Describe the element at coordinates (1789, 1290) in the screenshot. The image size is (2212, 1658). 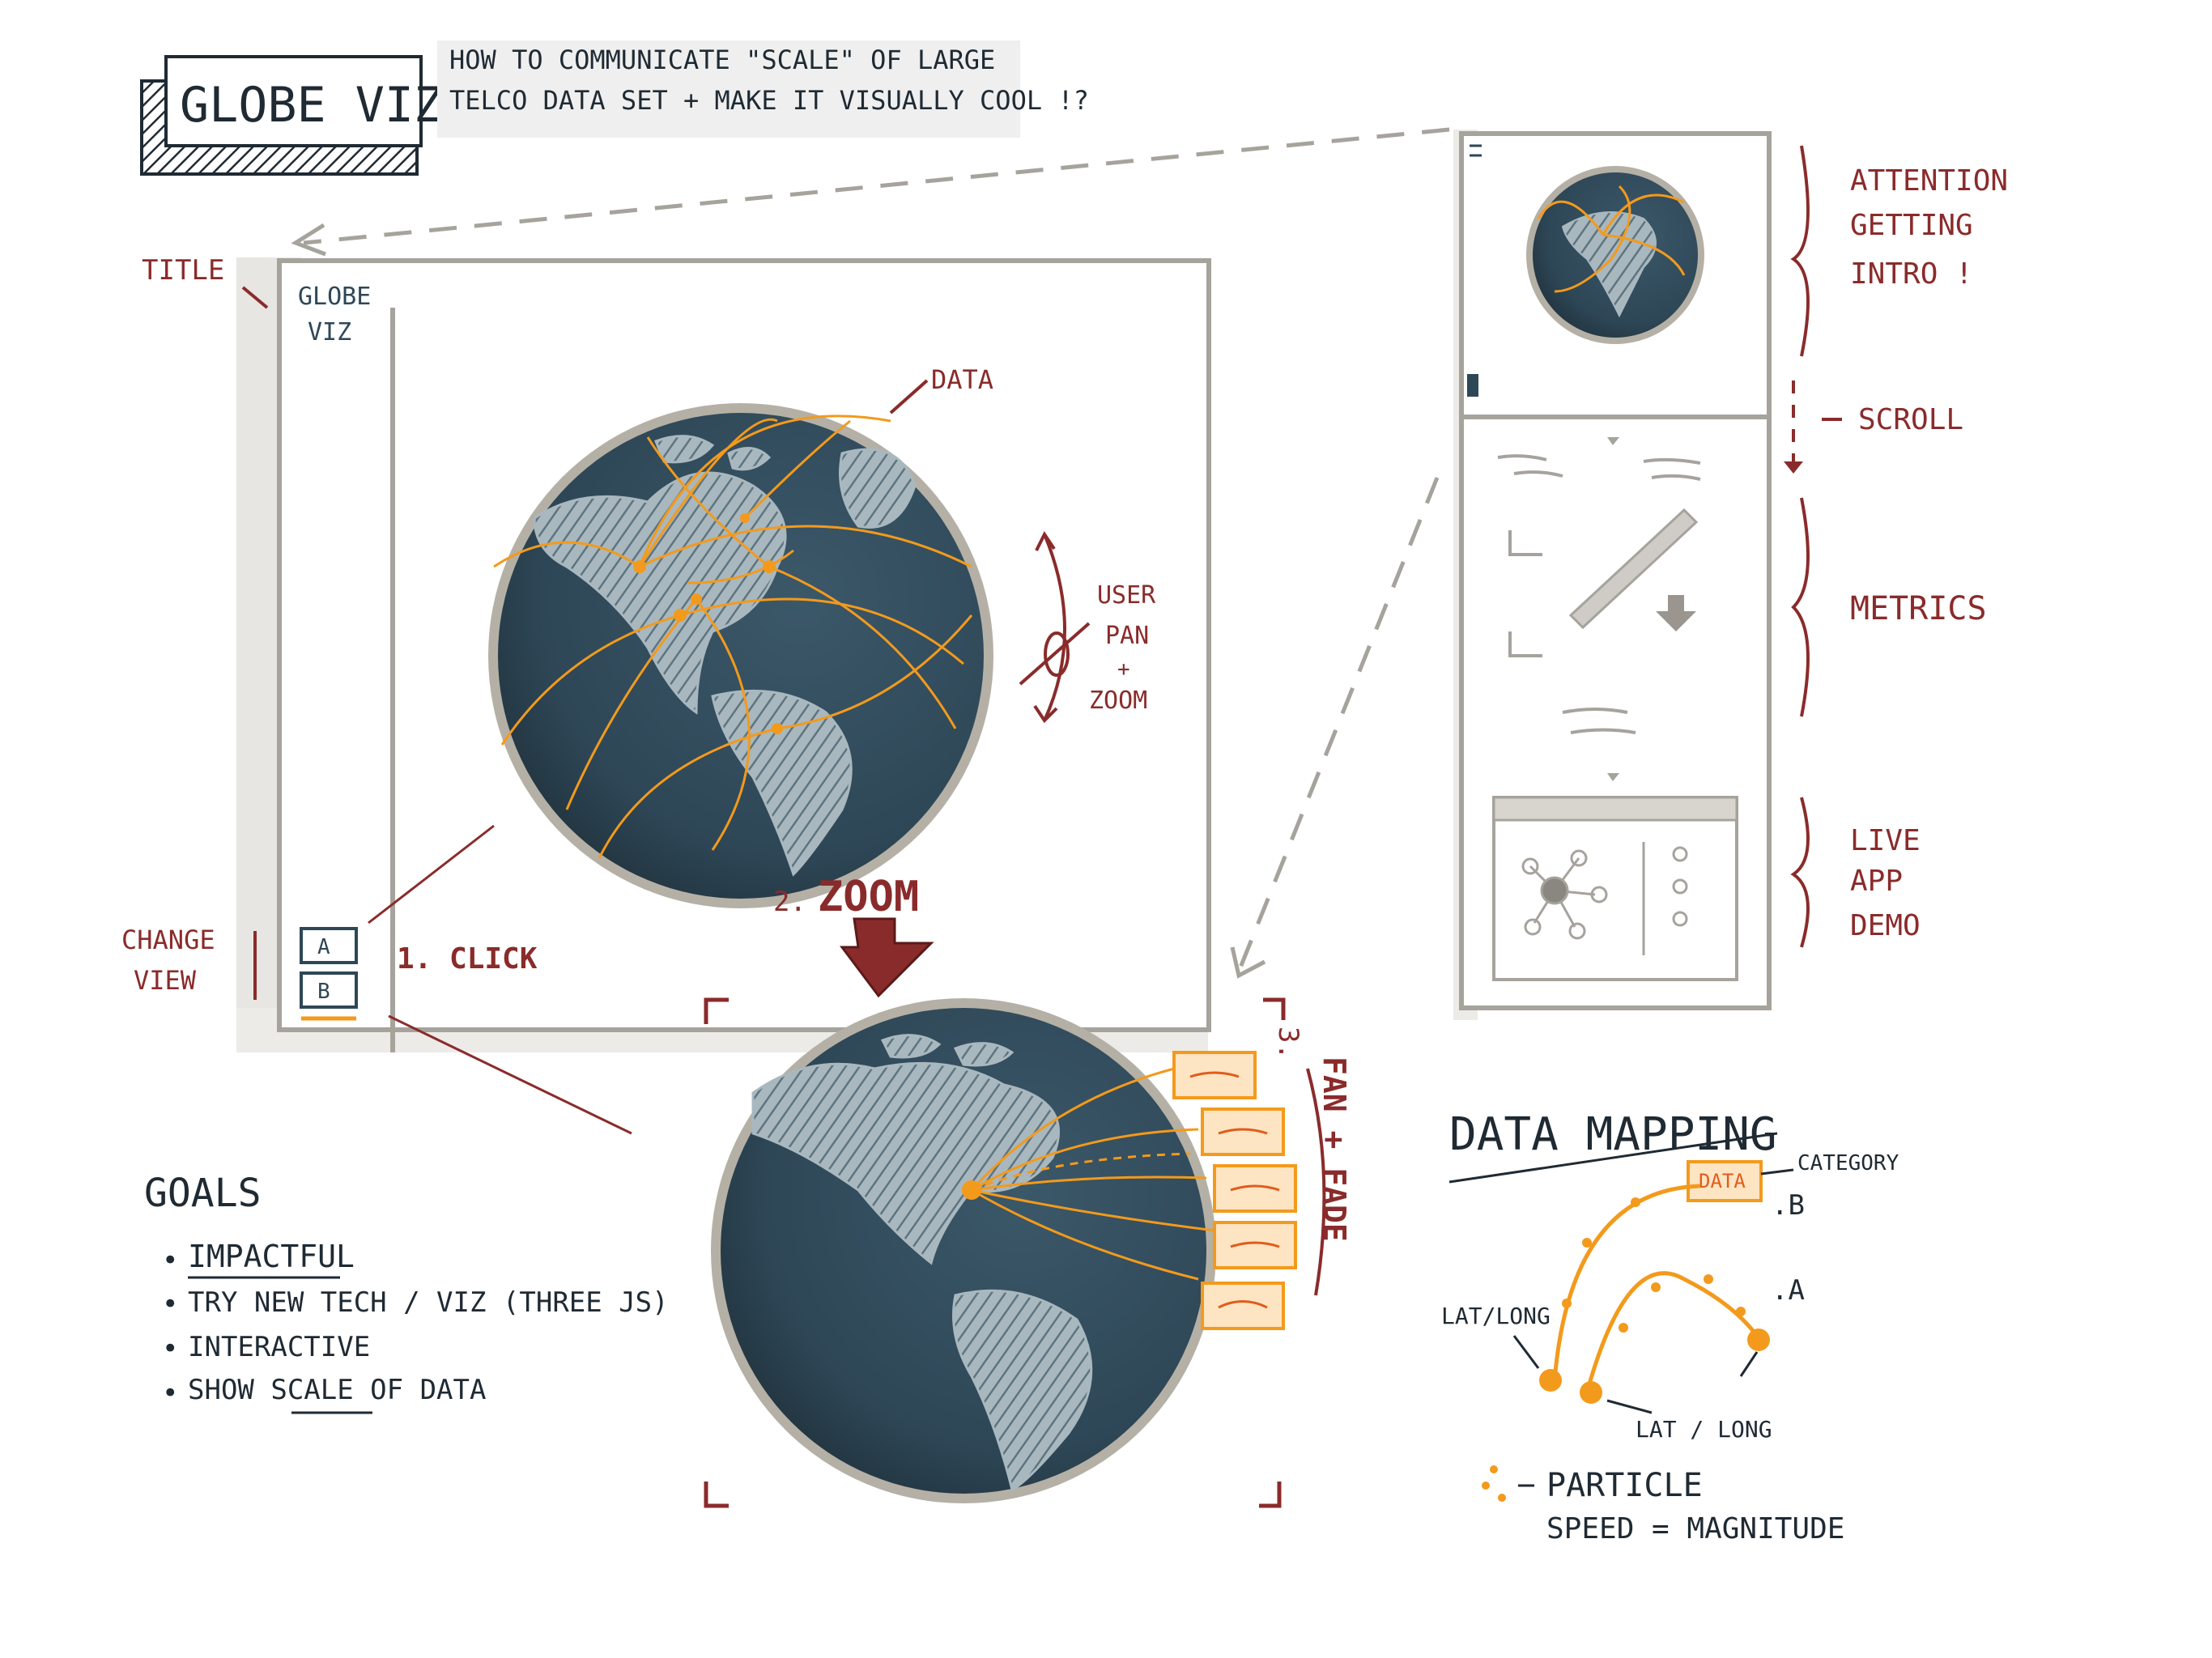
I see `a-label: .A` at that location.